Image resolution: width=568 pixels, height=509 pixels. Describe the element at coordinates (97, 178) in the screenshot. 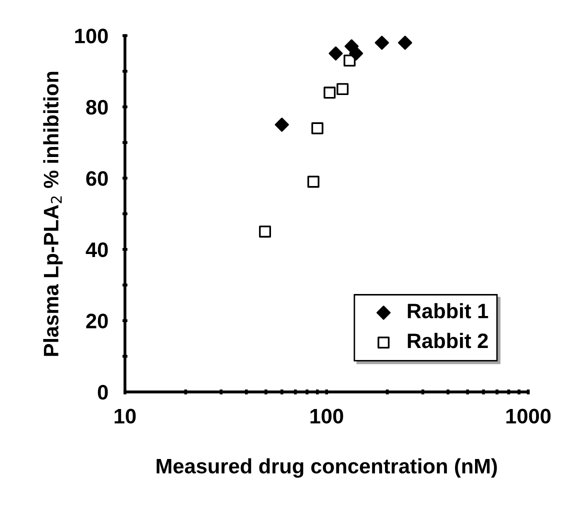

I see `y-tick-label: 60` at that location.